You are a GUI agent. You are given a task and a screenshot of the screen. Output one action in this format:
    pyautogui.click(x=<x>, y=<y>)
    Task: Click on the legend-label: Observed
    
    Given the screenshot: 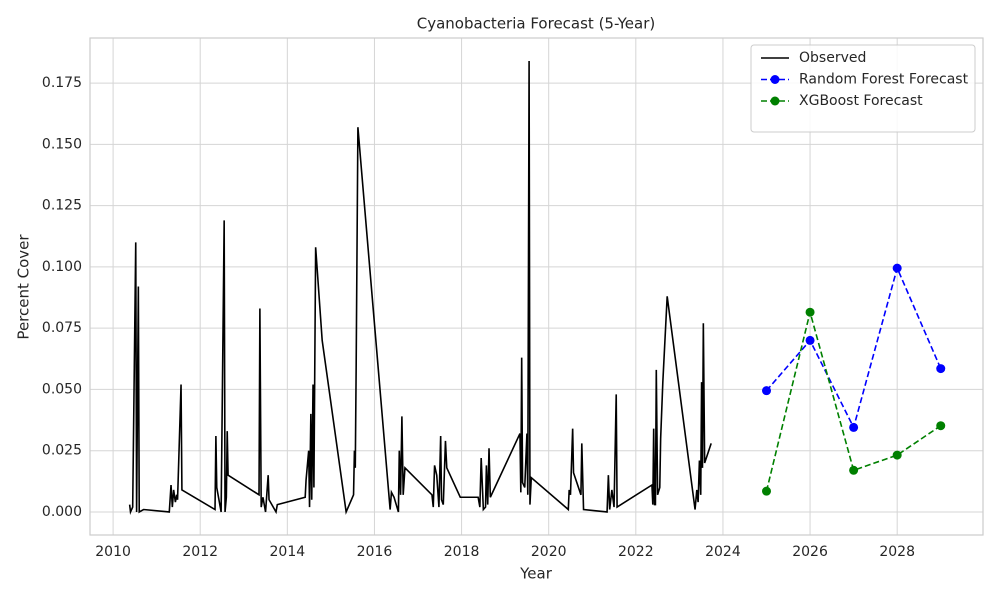 What is the action you would take?
    pyautogui.click(x=832, y=58)
    